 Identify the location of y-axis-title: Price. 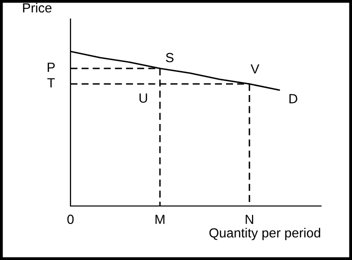
(37, 7).